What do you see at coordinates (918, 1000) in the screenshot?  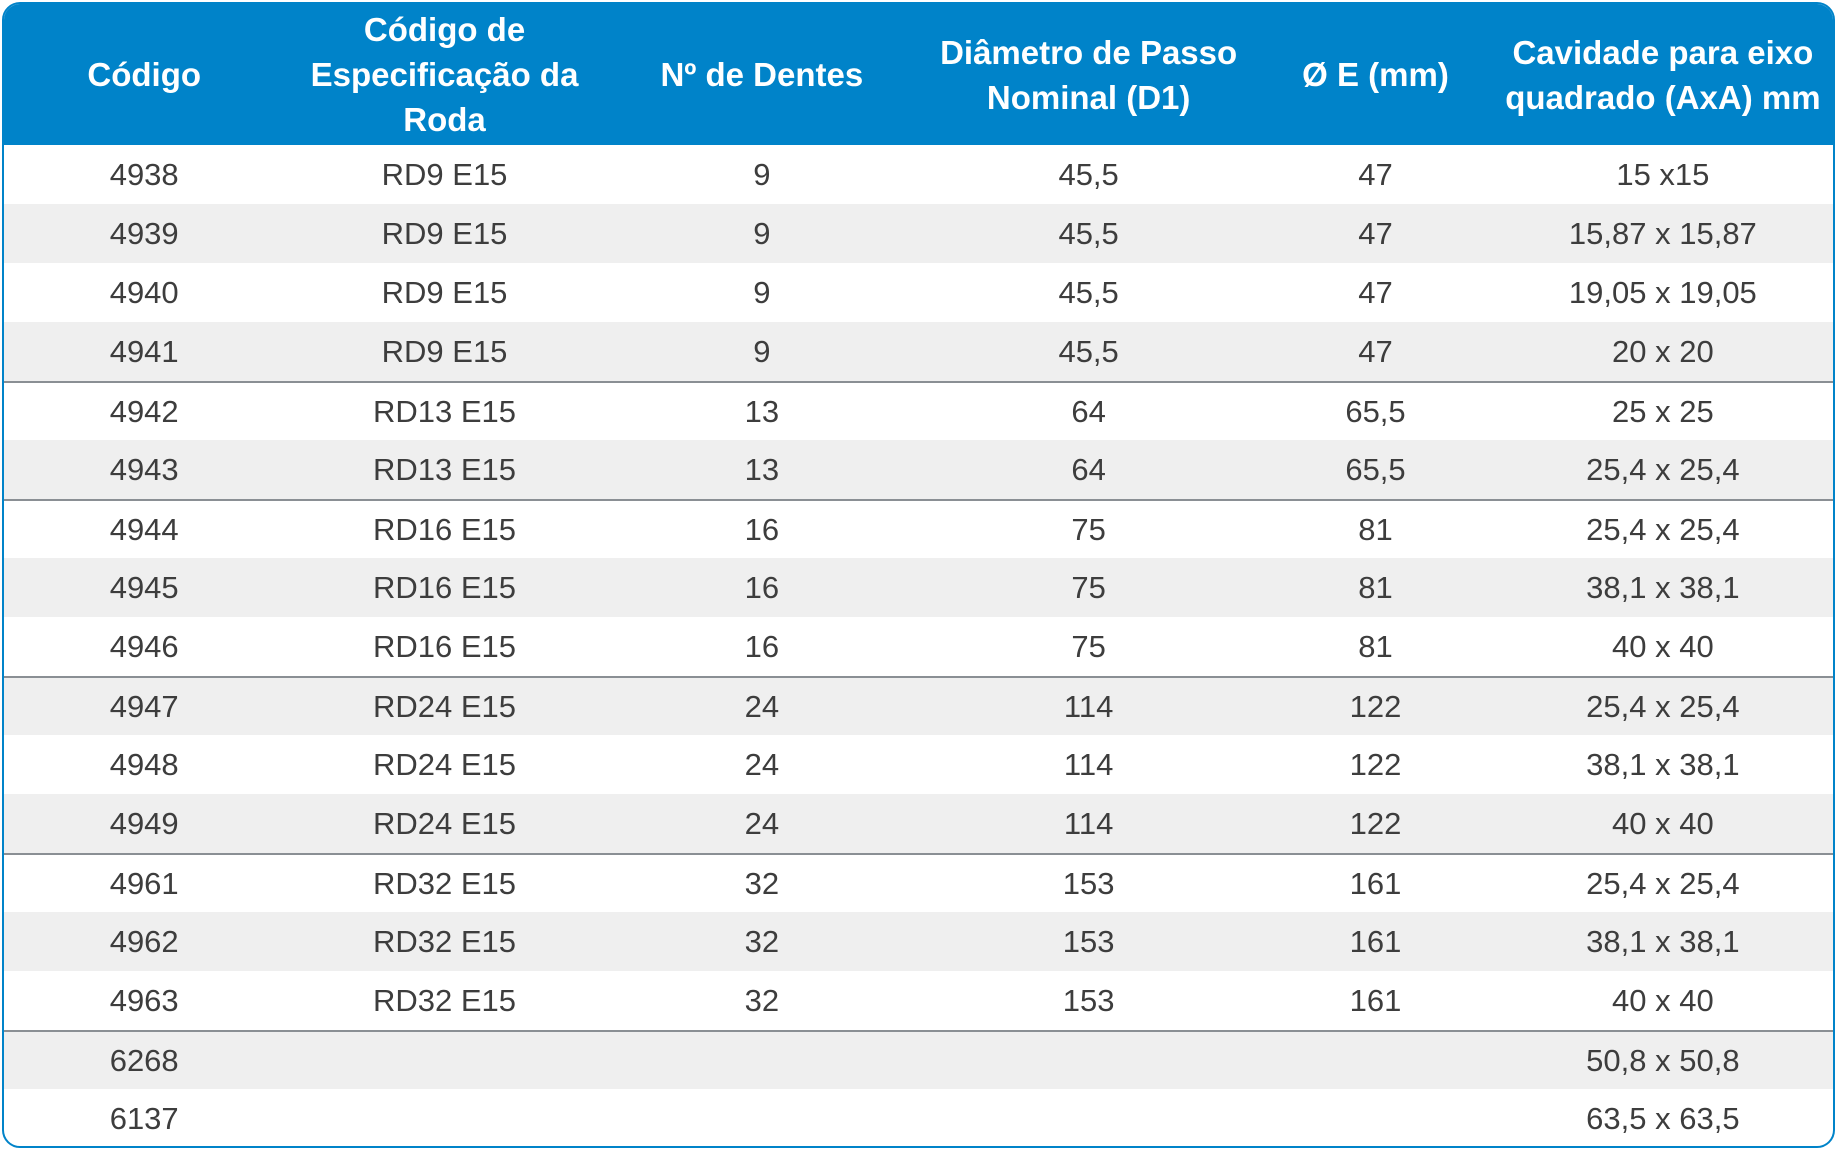 I see `table-row: 4963 RD32 E15 32 153 161 40 x 40` at bounding box center [918, 1000].